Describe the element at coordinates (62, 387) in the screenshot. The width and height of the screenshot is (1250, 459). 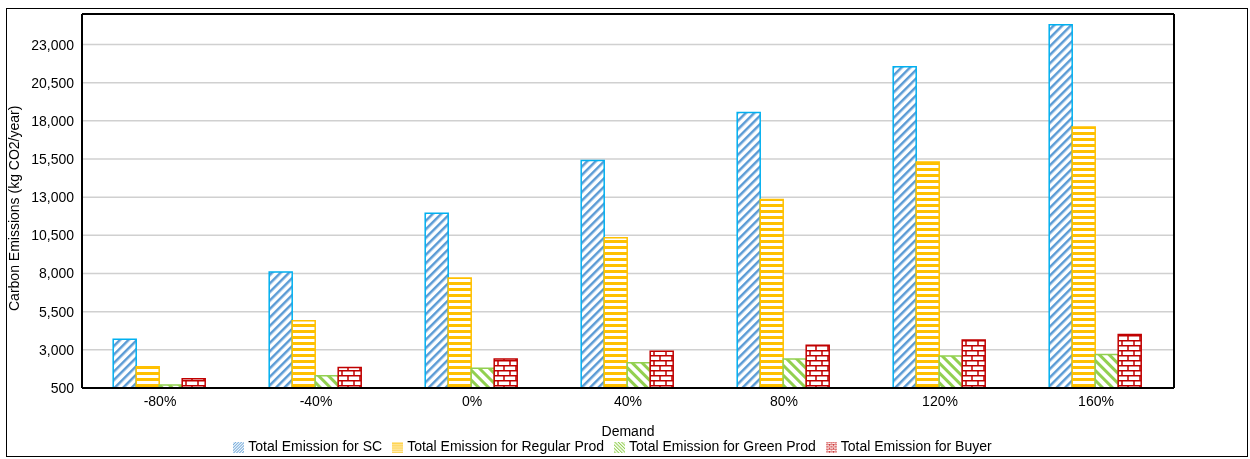
I see `y-tick-label: 500` at that location.